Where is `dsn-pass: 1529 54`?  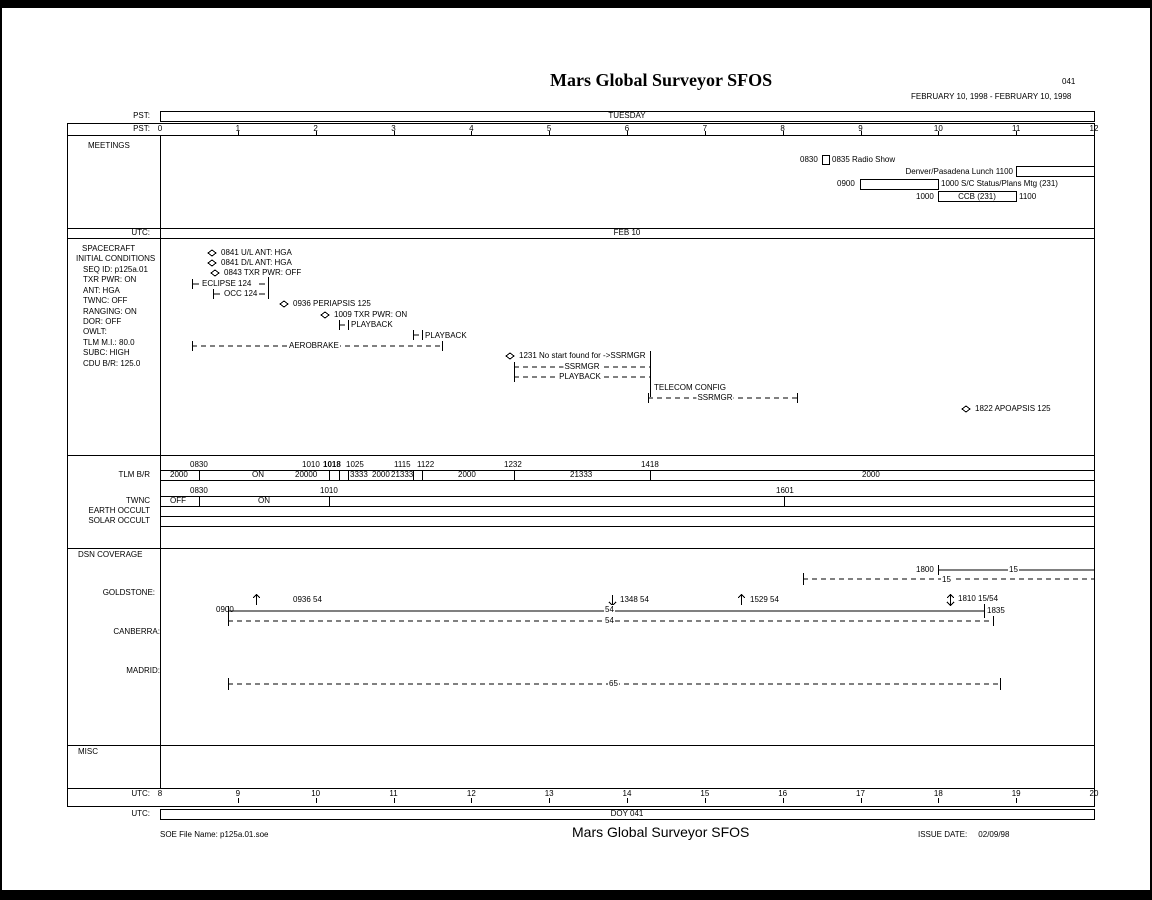 dsn-pass: 1529 54 is located at coordinates (764, 599).